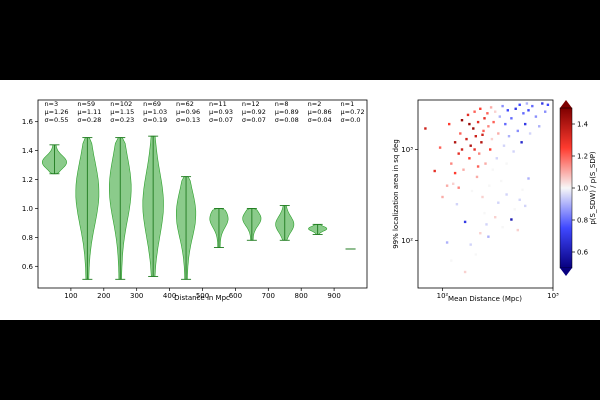 This screenshot has width=600, height=400. I want to click on scatter-x-axis-label: Mean Distance (Mpc), so click(485, 299).